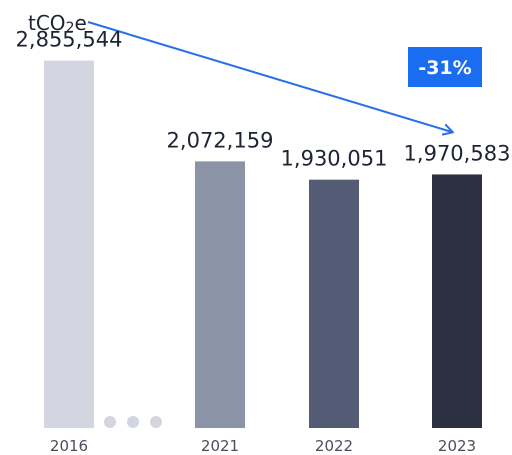 The image size is (512, 455). I want to click on bar-2023, so click(457, 301).